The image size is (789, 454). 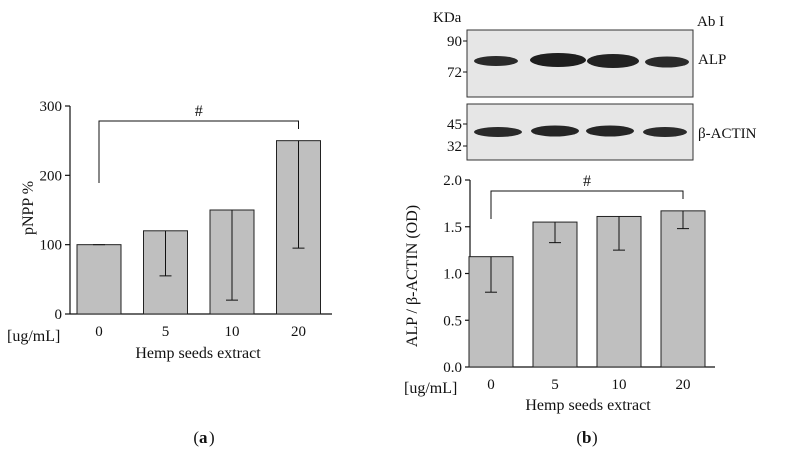 I want to click on marker-45: 45, so click(x=454, y=125).